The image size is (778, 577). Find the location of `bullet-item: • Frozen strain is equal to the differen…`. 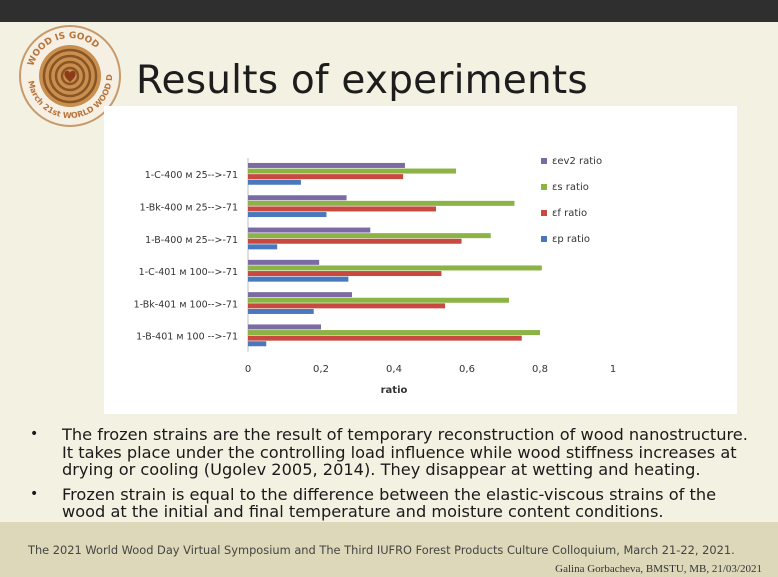

bullet-item: • Frozen strain is equal to the differen… is located at coordinates (388, 502).